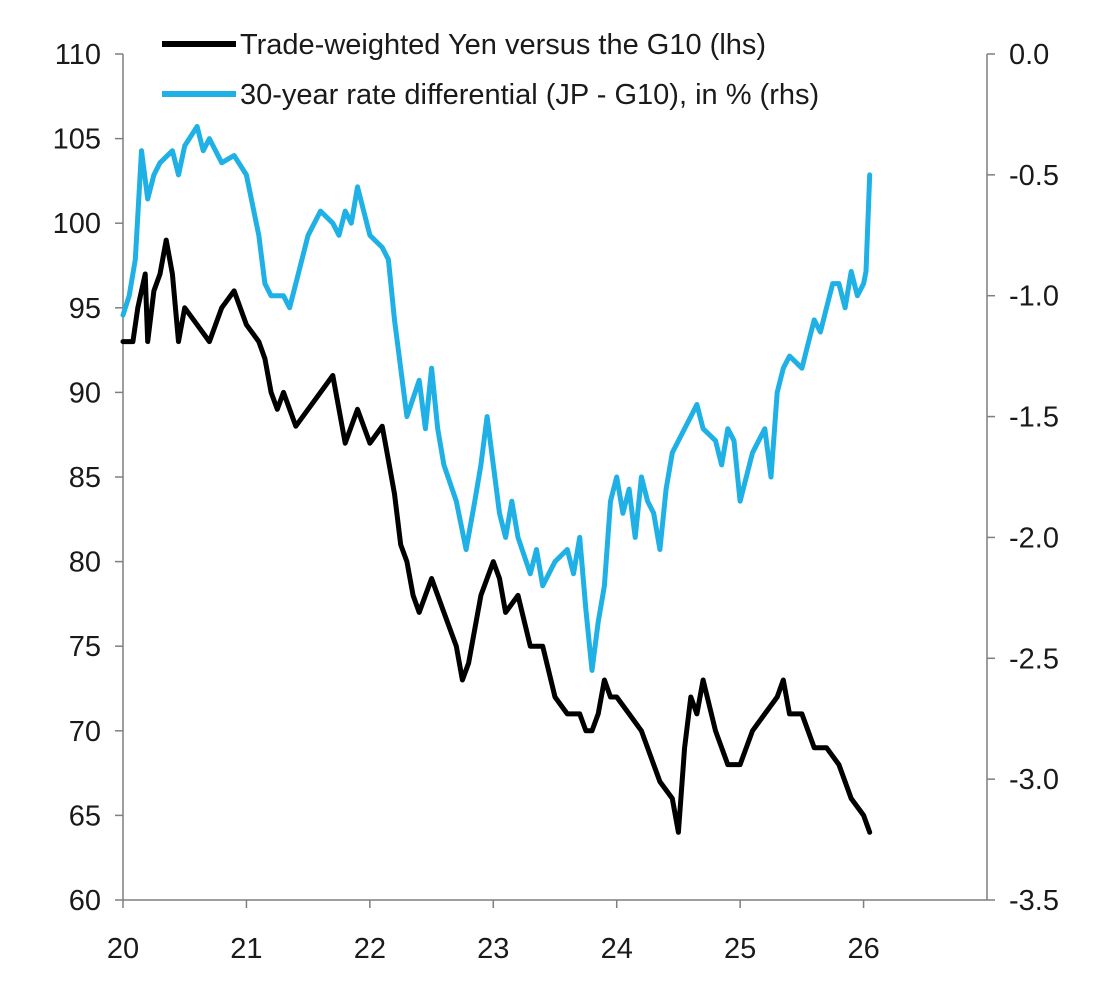 Image resolution: width=1116 pixels, height=1002 pixels. Describe the element at coordinates (85, 393) in the screenshot. I see `y-left-tick-label: 90` at that location.